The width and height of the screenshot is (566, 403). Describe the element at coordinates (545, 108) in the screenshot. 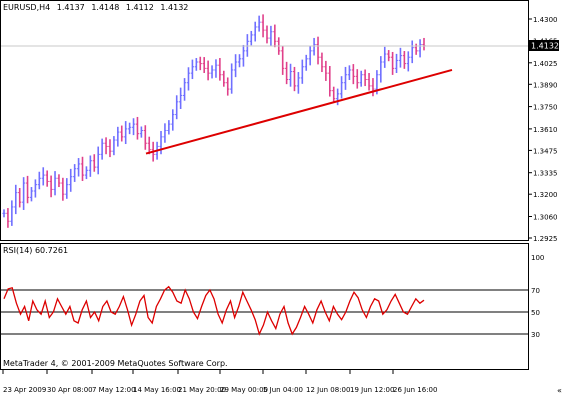

I see `price-tick-label: 1.3750` at that location.